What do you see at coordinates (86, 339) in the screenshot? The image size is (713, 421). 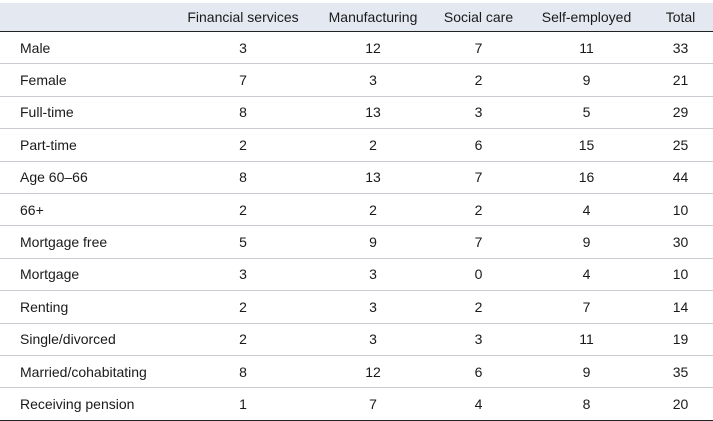 I see `row-label: Single/divorced` at bounding box center [86, 339].